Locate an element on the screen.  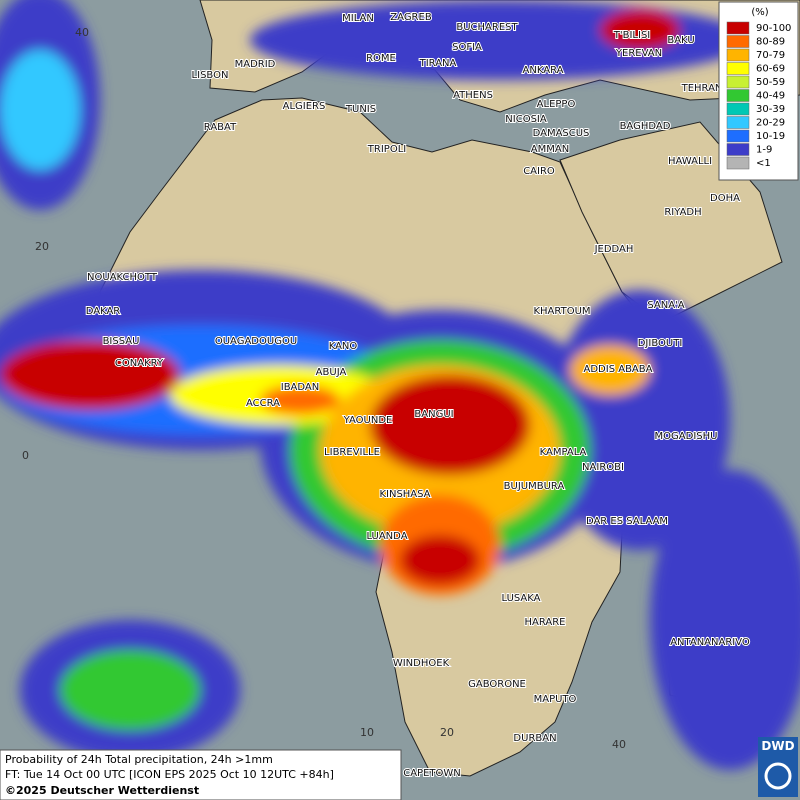
city-label: BUJUMBURA is located at coordinates (534, 486).